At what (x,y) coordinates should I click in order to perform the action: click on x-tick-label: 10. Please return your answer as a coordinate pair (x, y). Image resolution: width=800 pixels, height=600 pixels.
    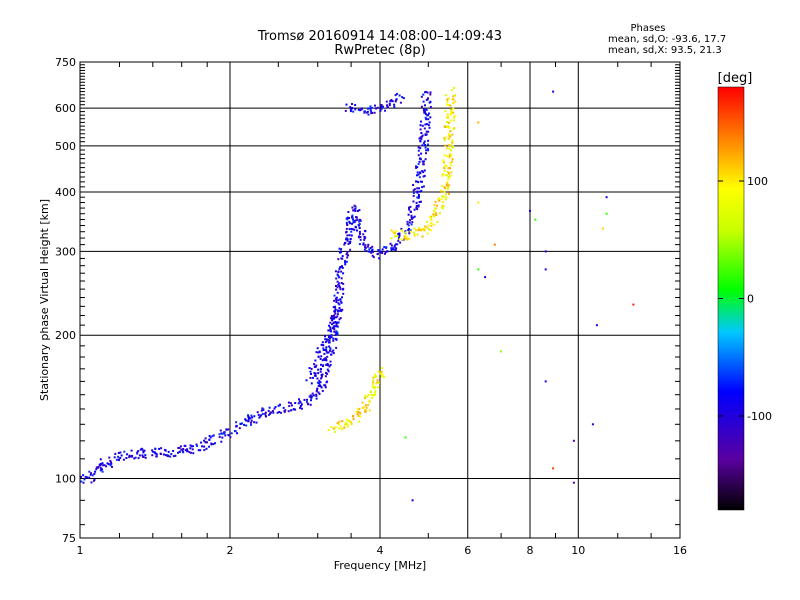
    Looking at the image, I should click on (578, 550).